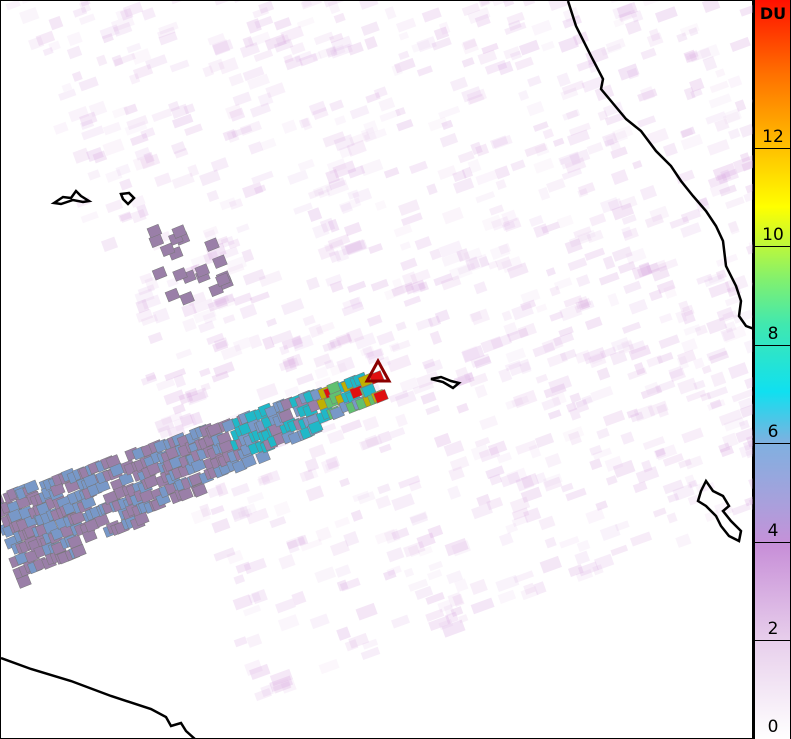  Describe the element at coordinates (154, 231) in the screenshot. I see `plume-pixel` at that location.